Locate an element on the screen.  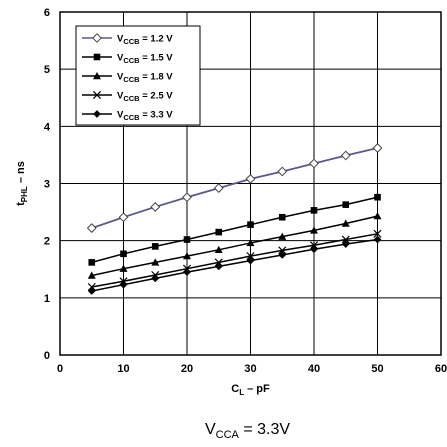
y-tick-label: 2 is located at coordinates (47, 242).